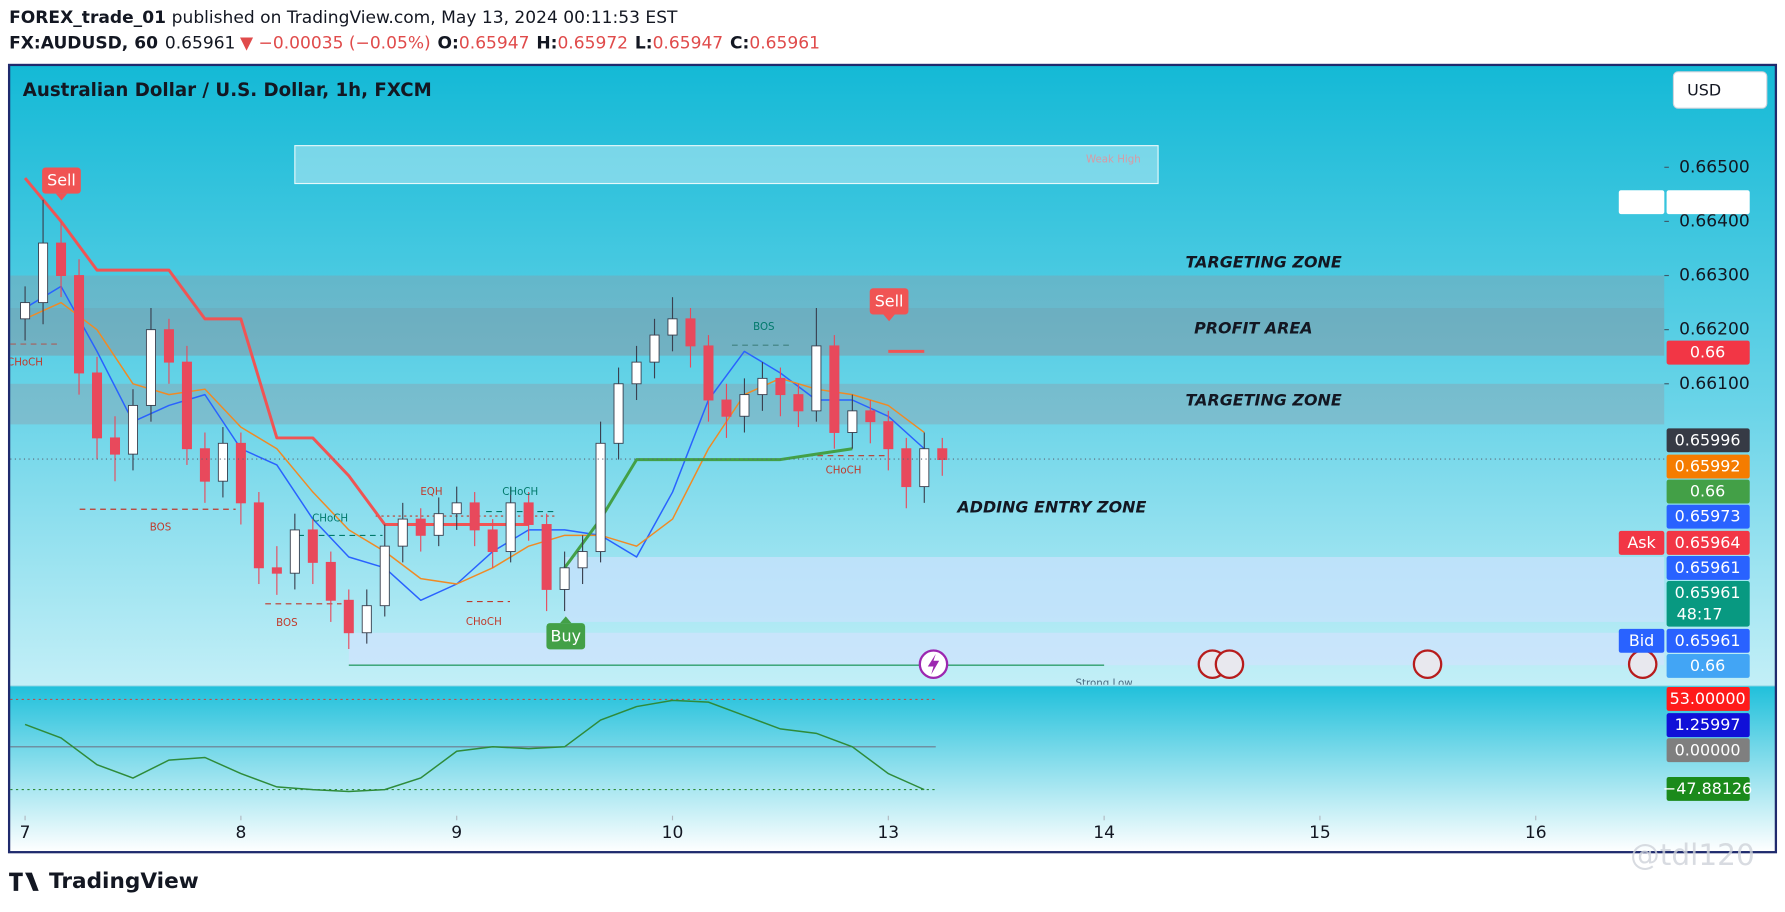 This screenshot has width=1785, height=912. Describe the element at coordinates (673, 833) in the screenshot. I see `x-tick-label: 10` at that location.